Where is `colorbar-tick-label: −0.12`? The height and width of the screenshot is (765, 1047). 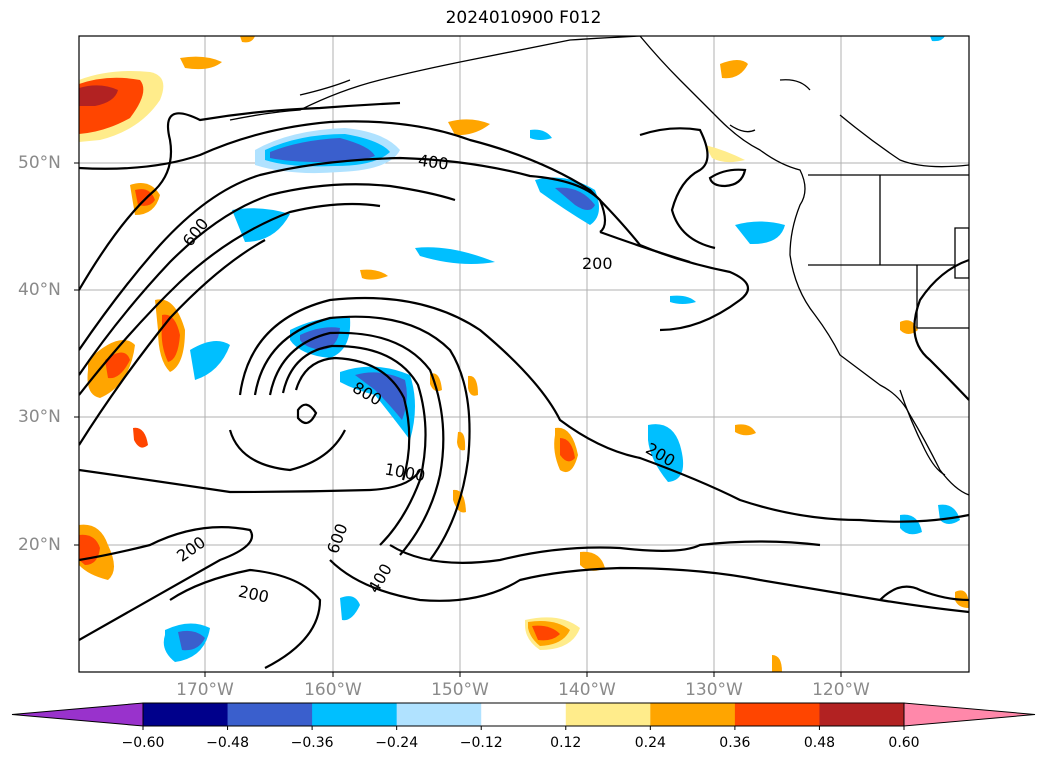 colorbar-tick-label: −0.12 is located at coordinates (481, 743).